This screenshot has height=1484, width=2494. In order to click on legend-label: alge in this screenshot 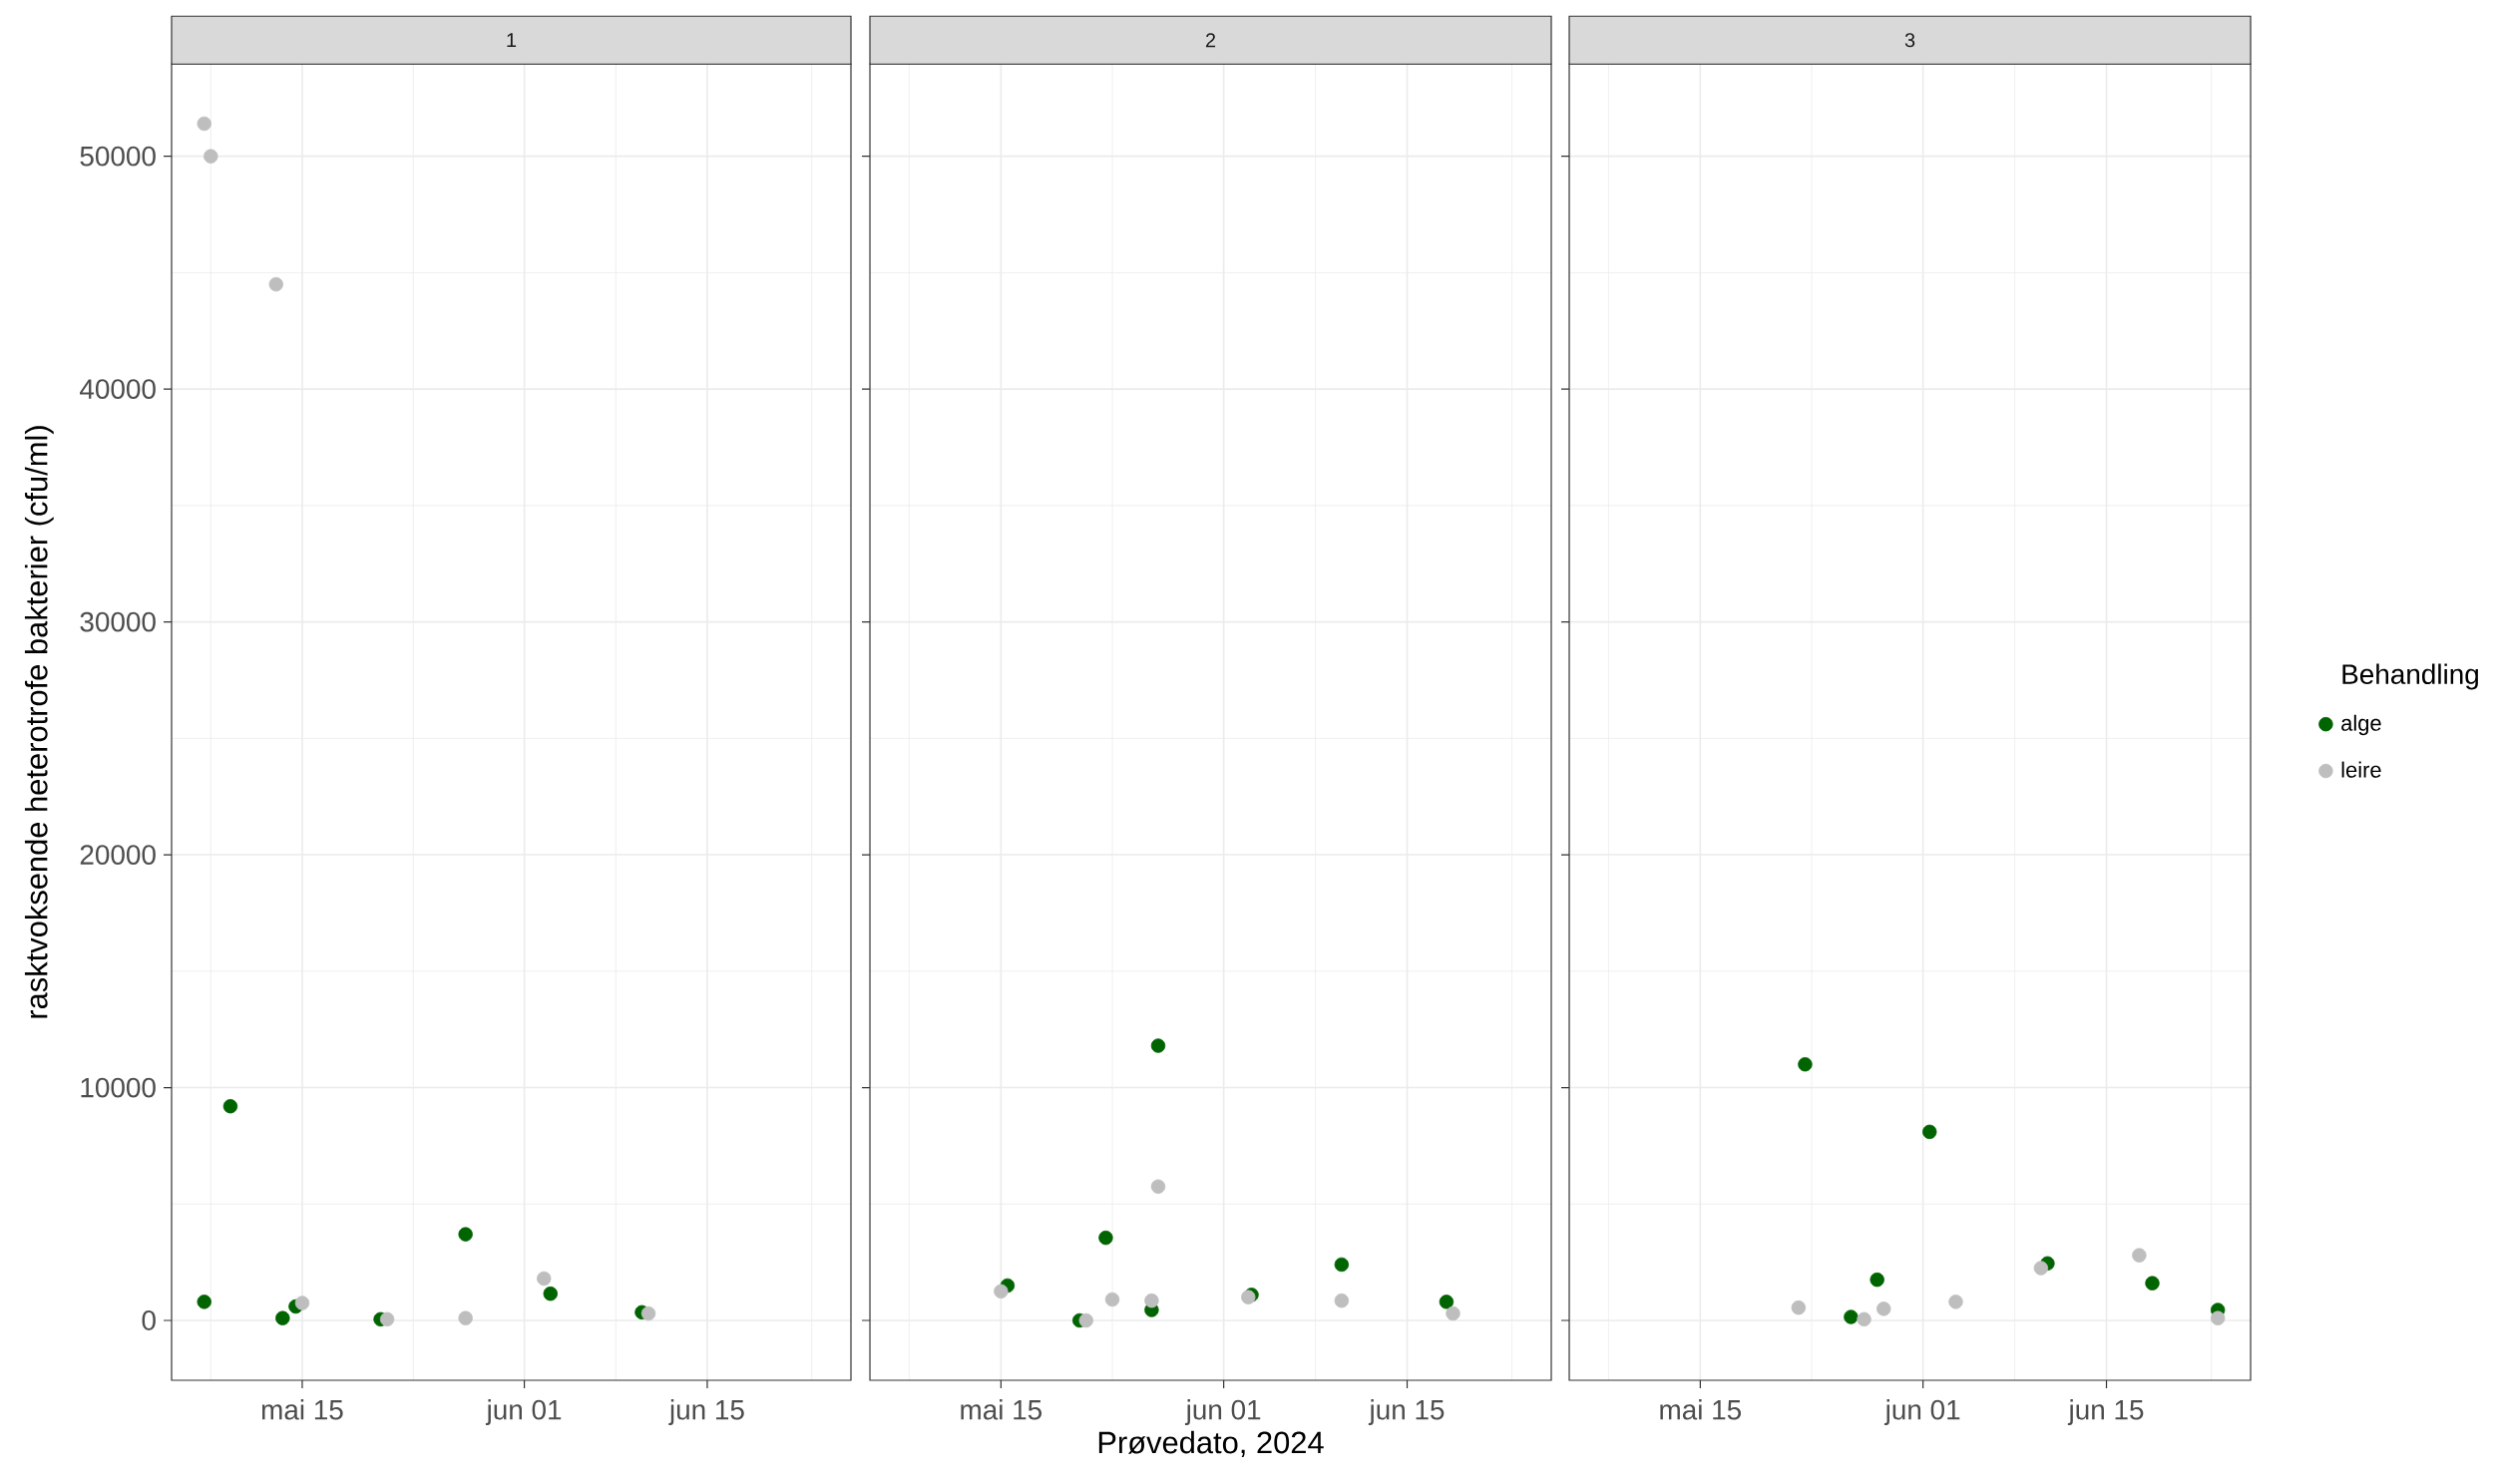, I will do `click(2361, 725)`.